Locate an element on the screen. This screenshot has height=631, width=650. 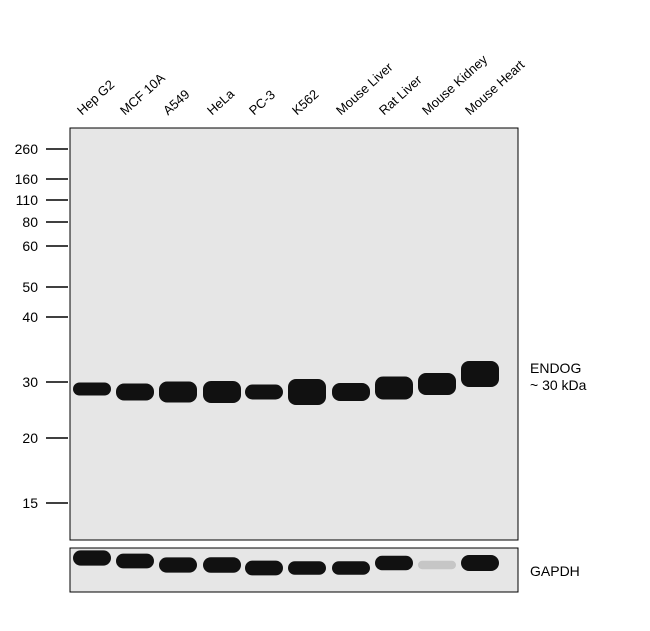
mw-label: 60 is located at coordinates (30, 246).